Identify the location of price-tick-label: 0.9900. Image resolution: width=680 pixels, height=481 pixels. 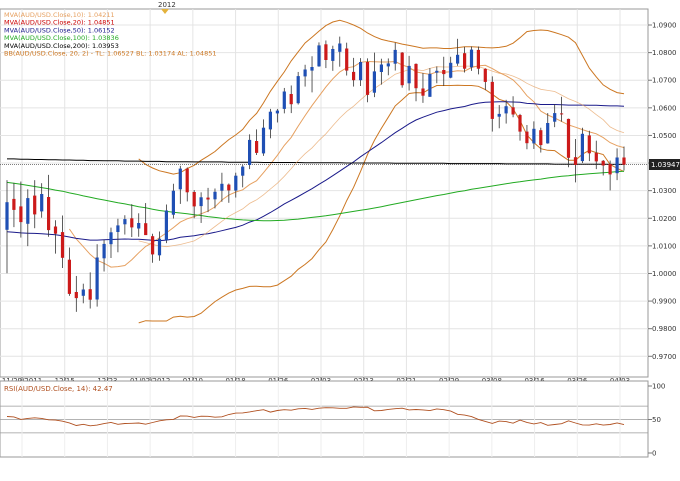
(664, 302).